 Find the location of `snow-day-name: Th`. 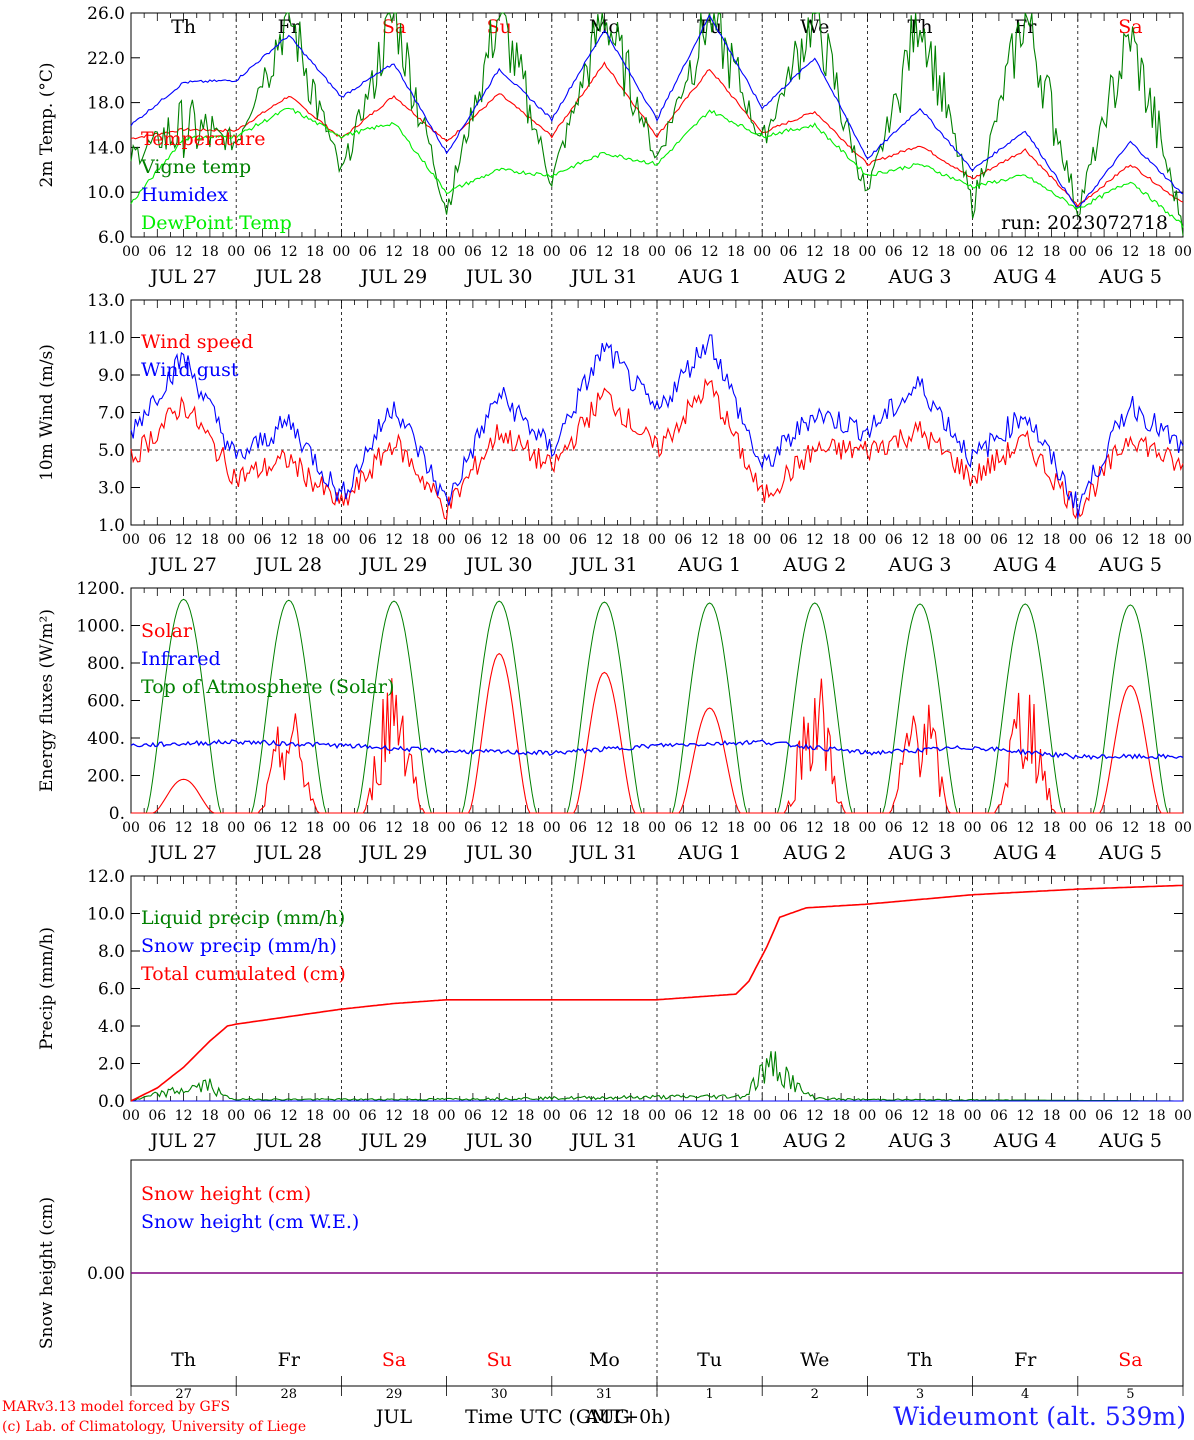

snow-day-name: Th is located at coordinates (920, 1360).